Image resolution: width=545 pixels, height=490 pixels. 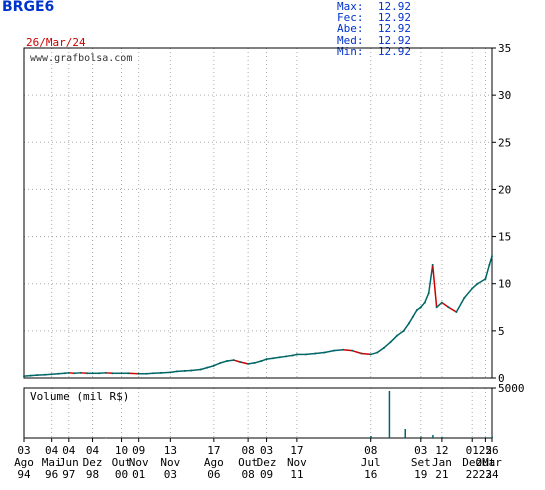 What do you see at coordinates (421, 462) in the screenshot?
I see `x-tick-label: Set` at bounding box center [421, 462].